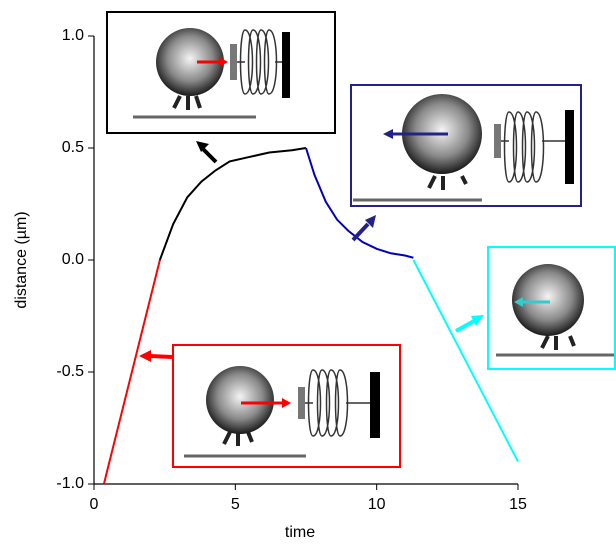  What do you see at coordinates (466, 145) in the screenshot?
I see `inset-release` at bounding box center [466, 145].